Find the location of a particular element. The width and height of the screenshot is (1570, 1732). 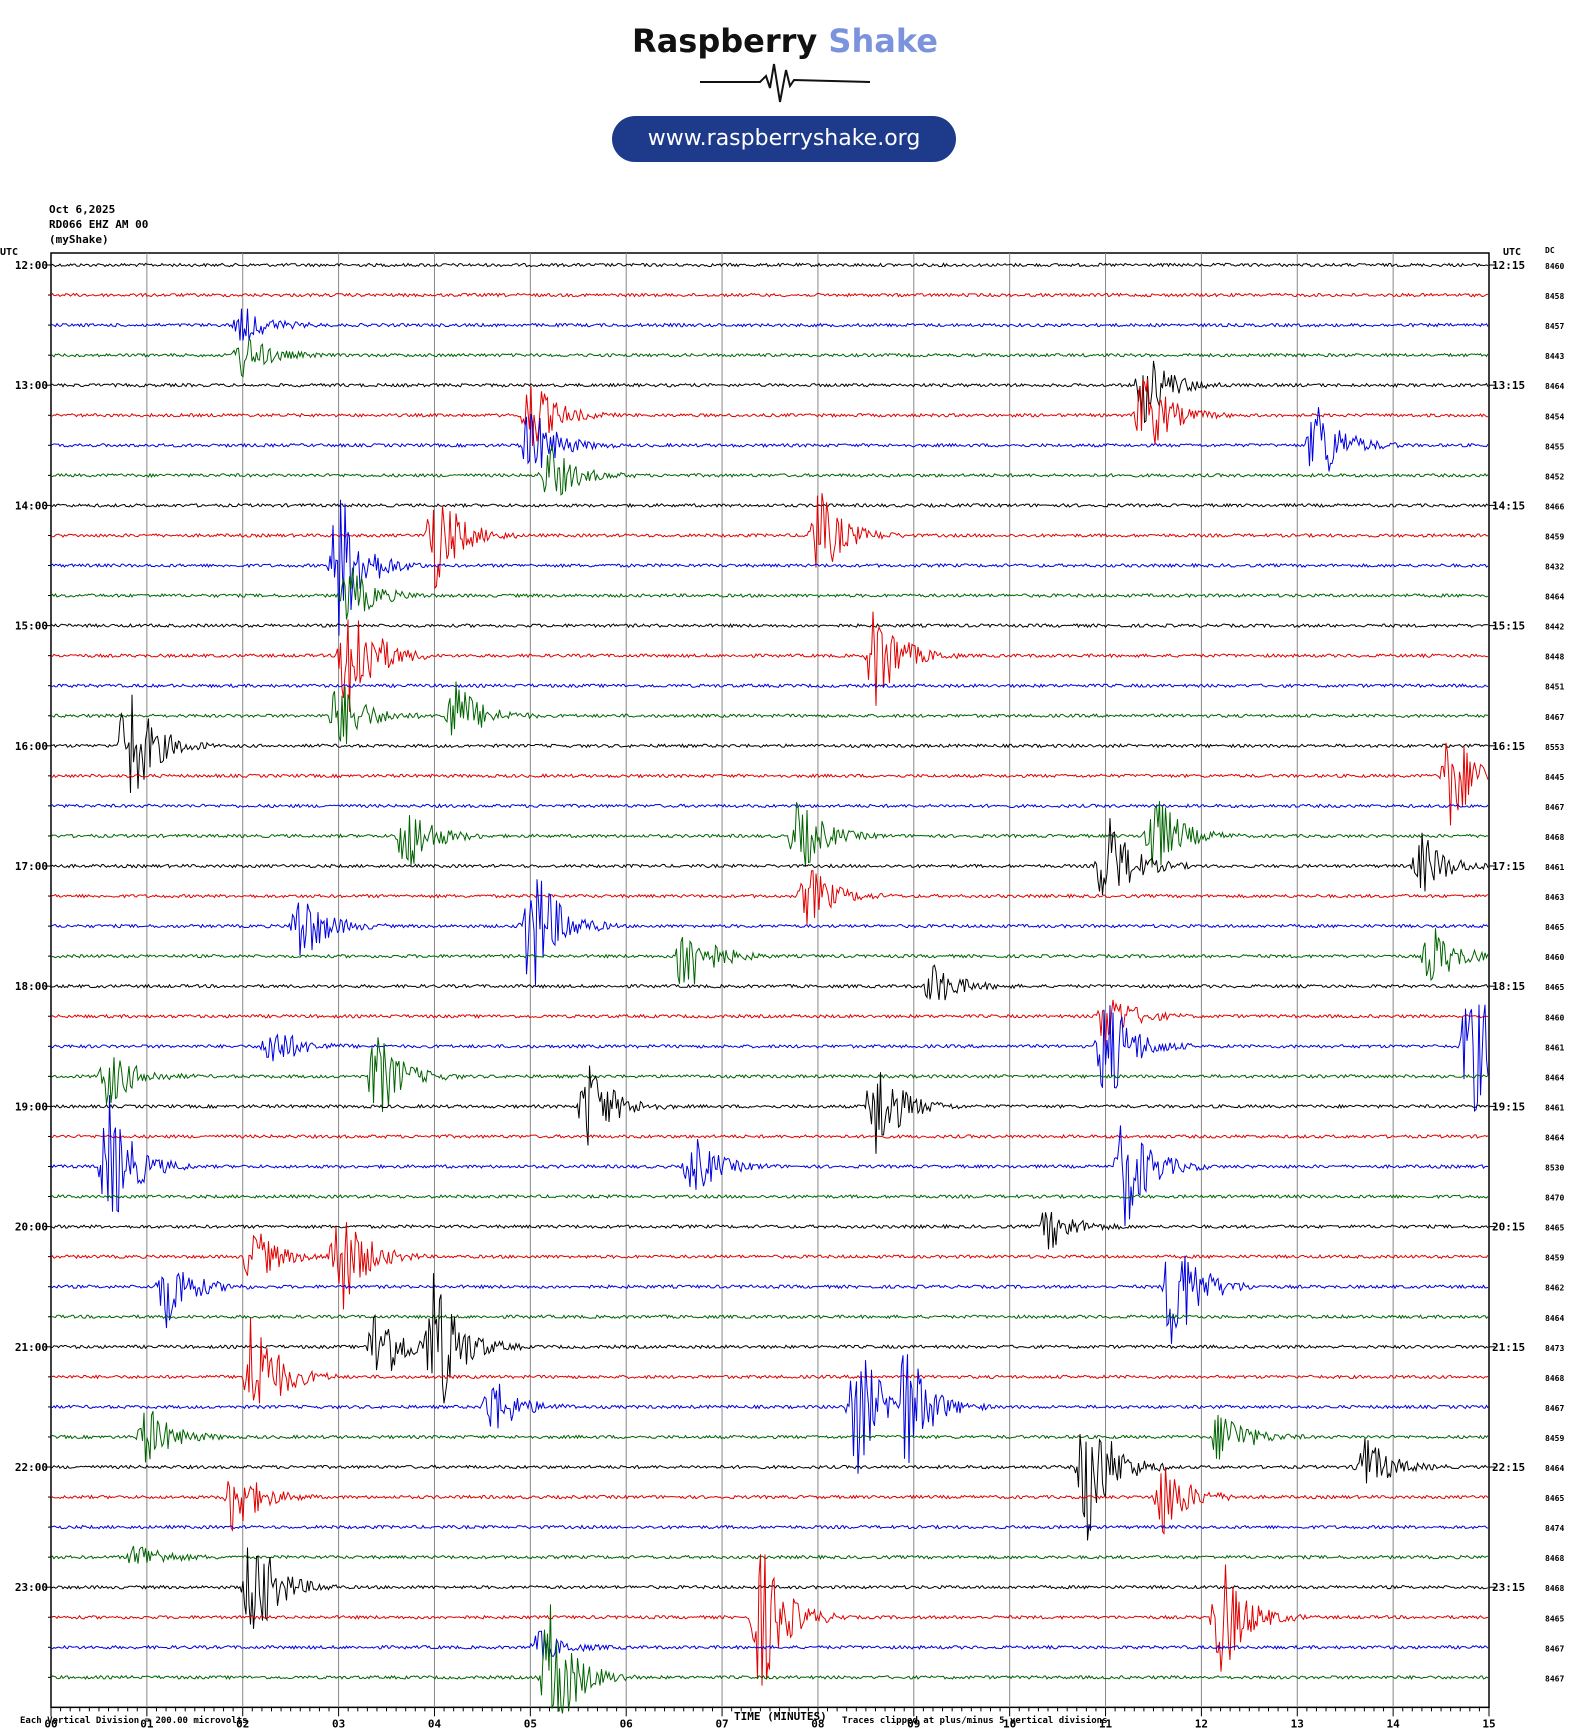

left-hour-label: 12:00 is located at coordinates (31, 265).